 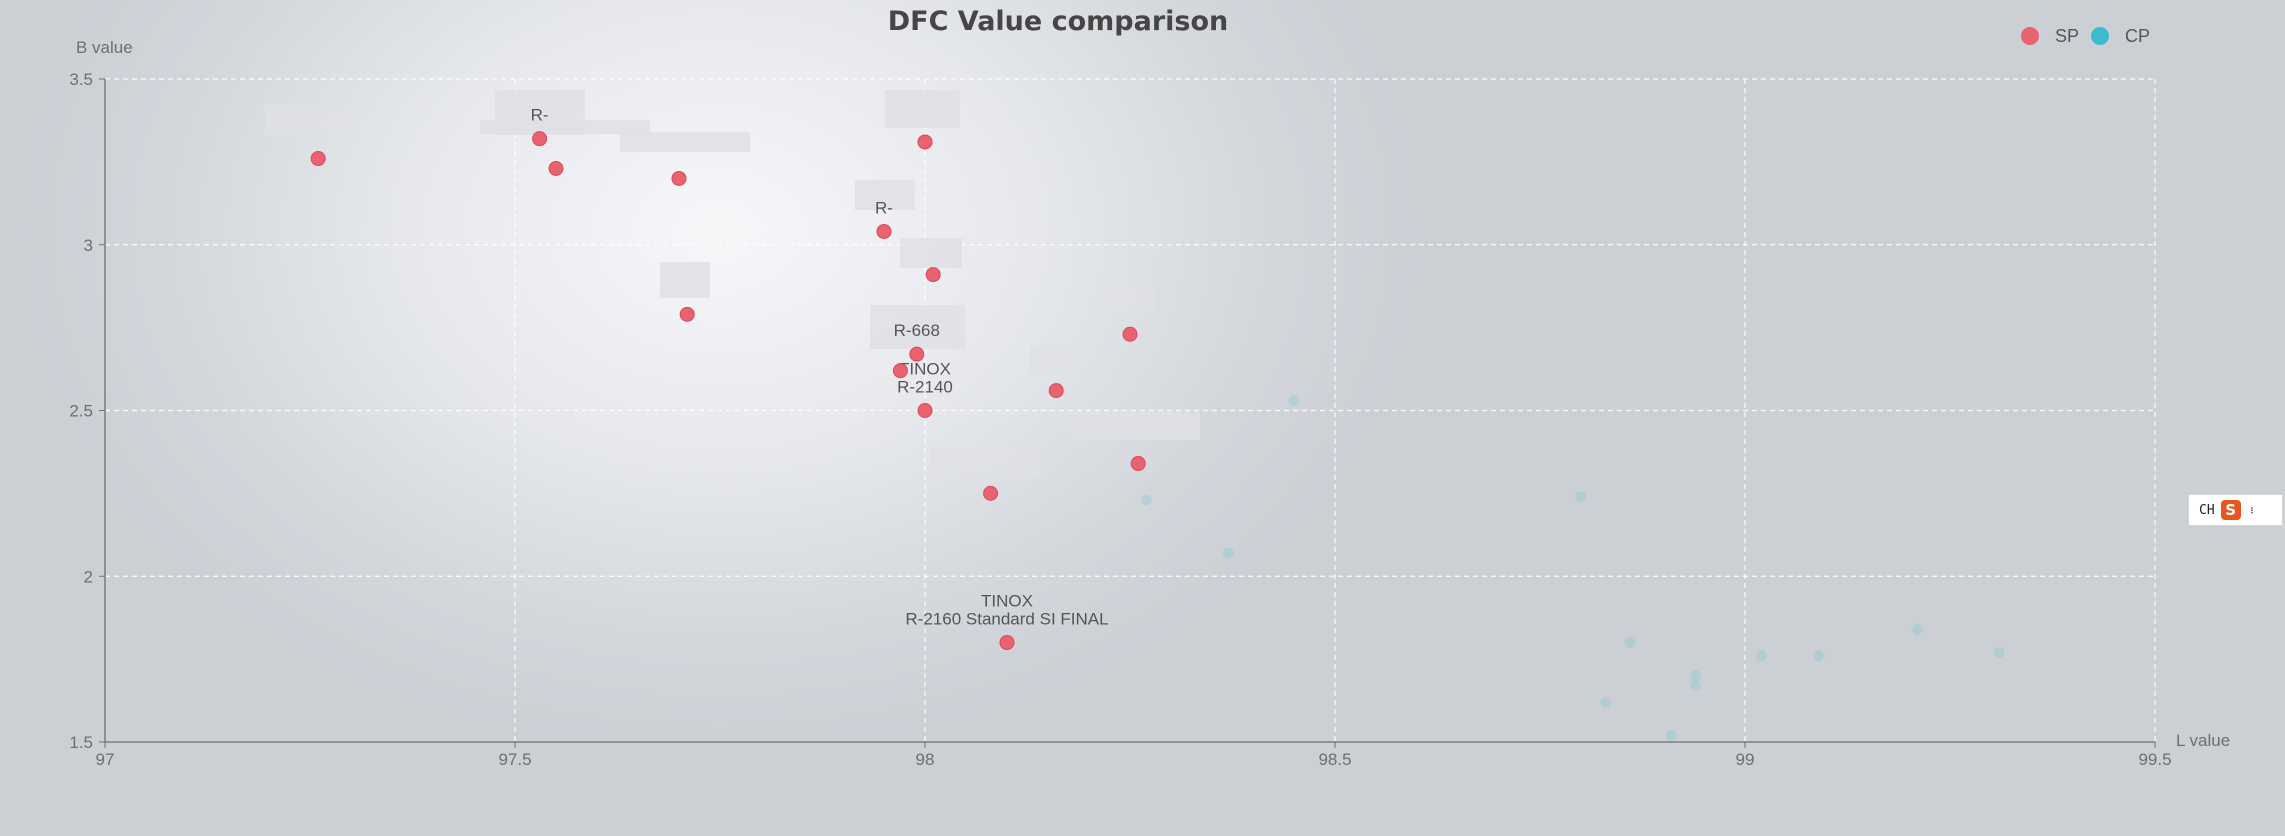 What do you see at coordinates (1334, 759) in the screenshot?
I see `x-tick-label: 98.5` at bounding box center [1334, 759].